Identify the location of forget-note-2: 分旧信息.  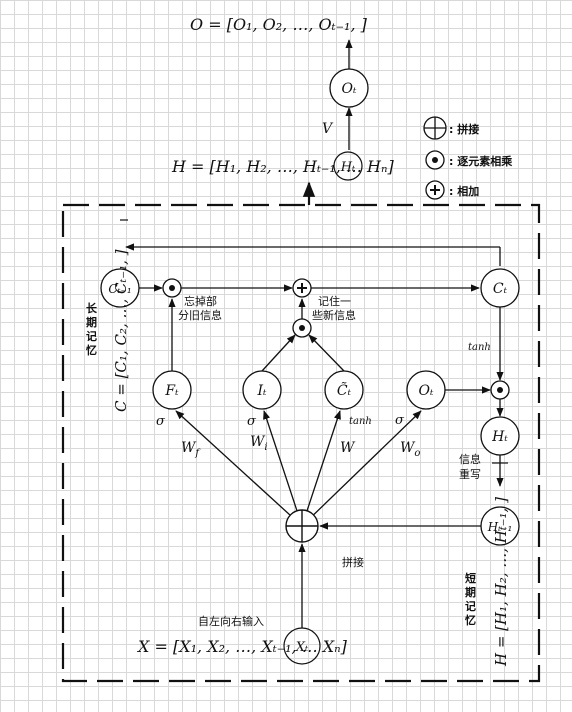
(200, 315).